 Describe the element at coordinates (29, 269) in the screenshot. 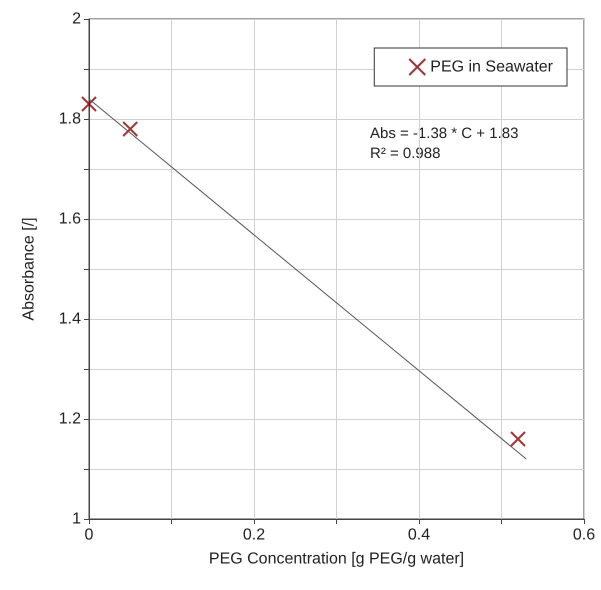

I see `y-axis-title: Absorbance [/]` at that location.